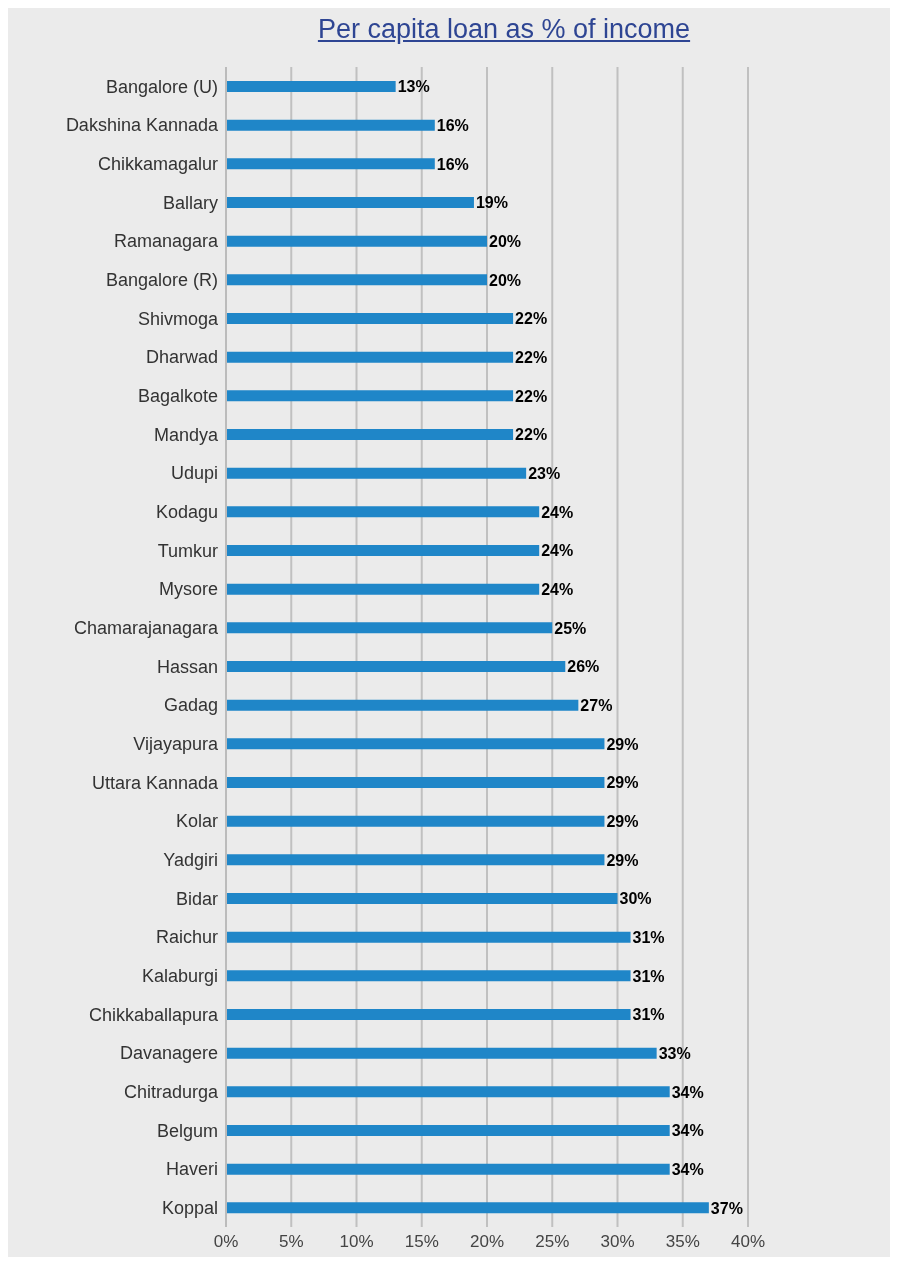 This screenshot has width=909, height=1265. What do you see at coordinates (171, 1092) in the screenshot?
I see `y-tick-label: Chitradurga` at bounding box center [171, 1092].